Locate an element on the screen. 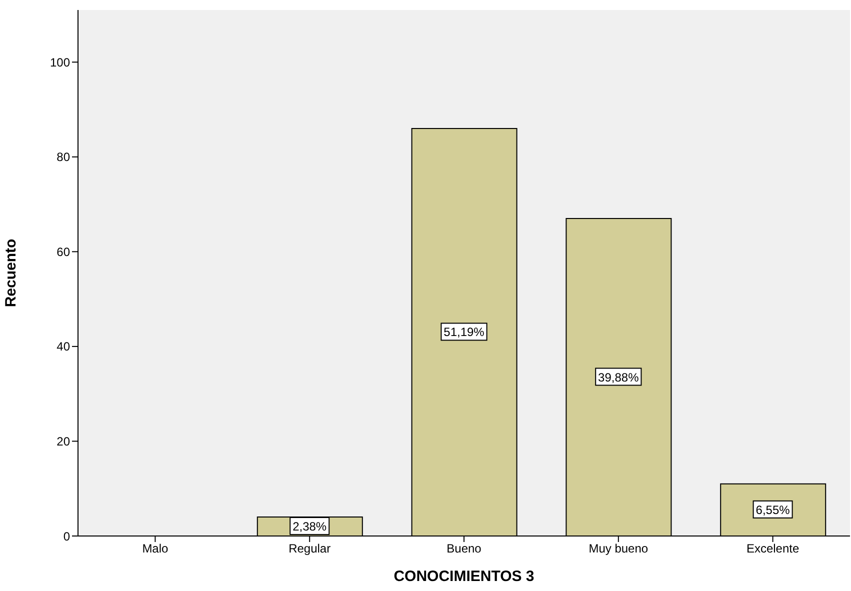 The image size is (851, 591). y-tick-label: 0 is located at coordinates (66, 536).